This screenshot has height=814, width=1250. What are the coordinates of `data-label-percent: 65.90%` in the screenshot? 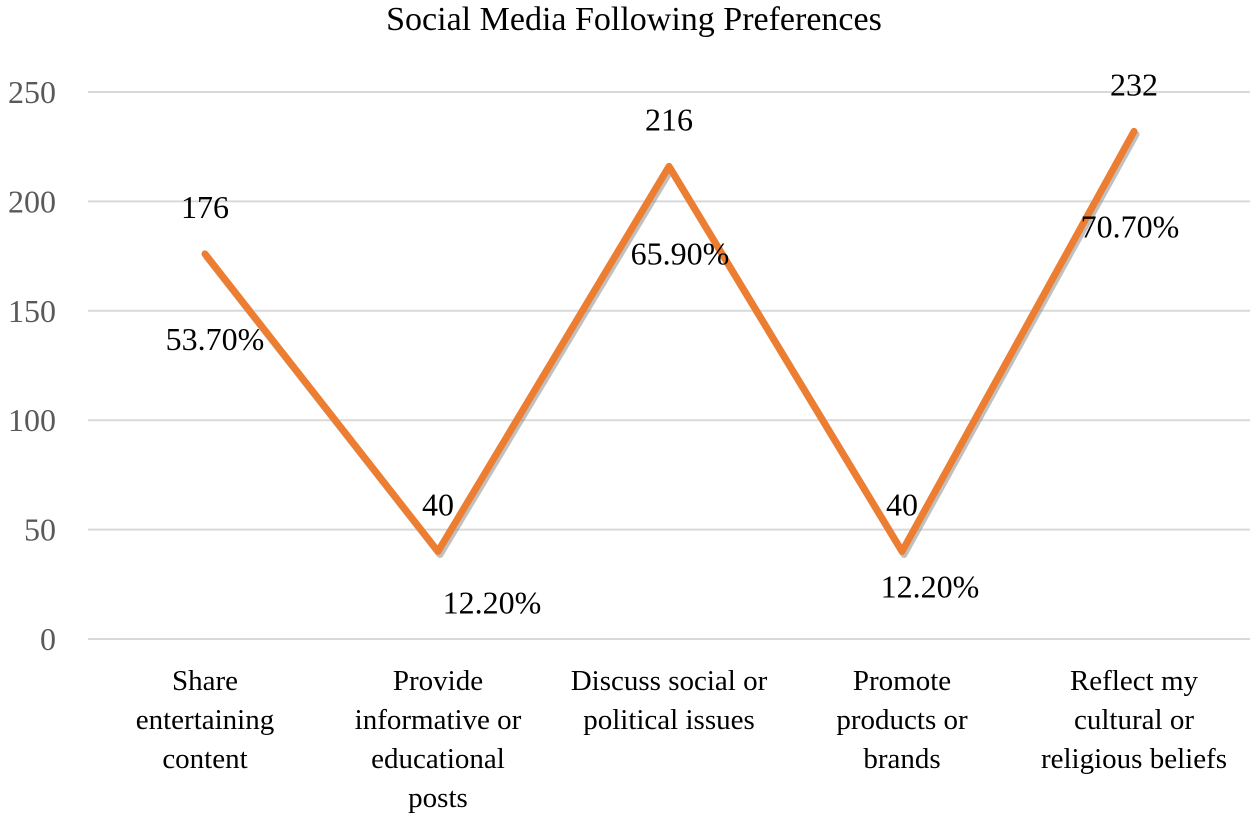 It's located at (680, 253).